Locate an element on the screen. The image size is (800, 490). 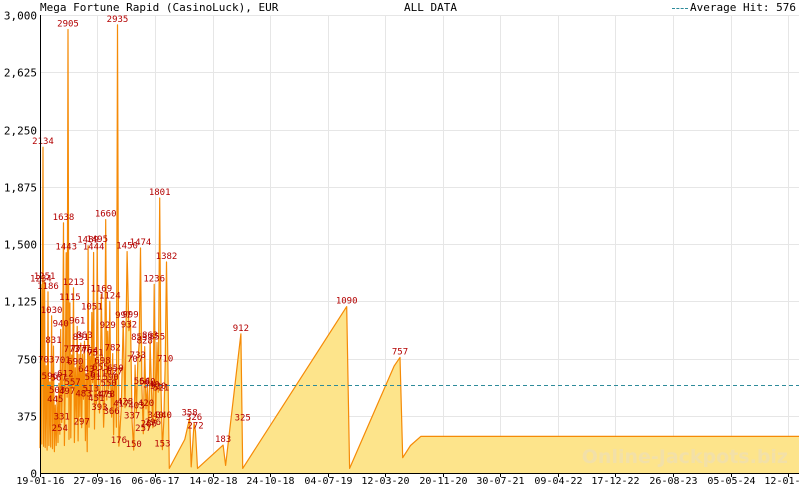
data-label: 764 is located at coordinates (90, 351).